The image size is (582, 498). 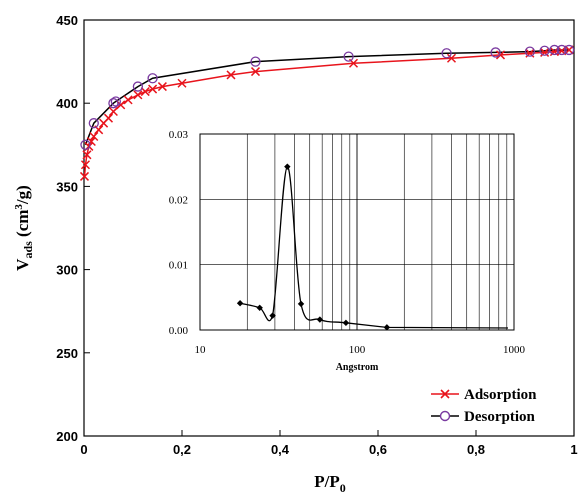 I want to click on y-axis-title-main: V, so click(x=22, y=264).